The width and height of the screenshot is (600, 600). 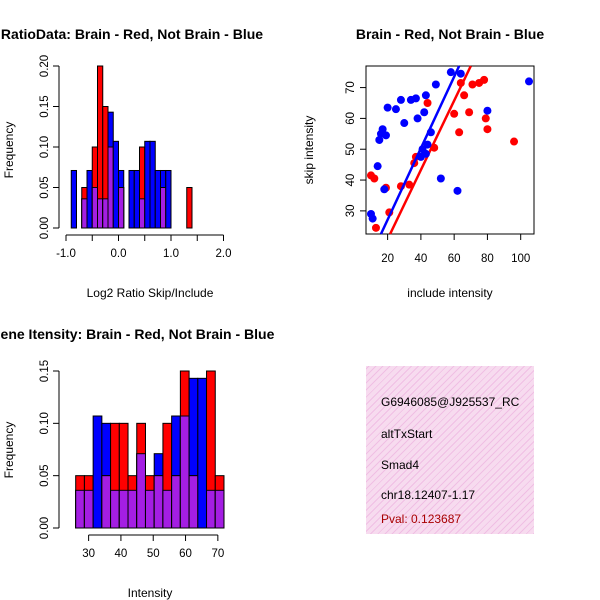 What do you see at coordinates (400, 465) in the screenshot?
I see `gene-name: Smad4` at bounding box center [400, 465].